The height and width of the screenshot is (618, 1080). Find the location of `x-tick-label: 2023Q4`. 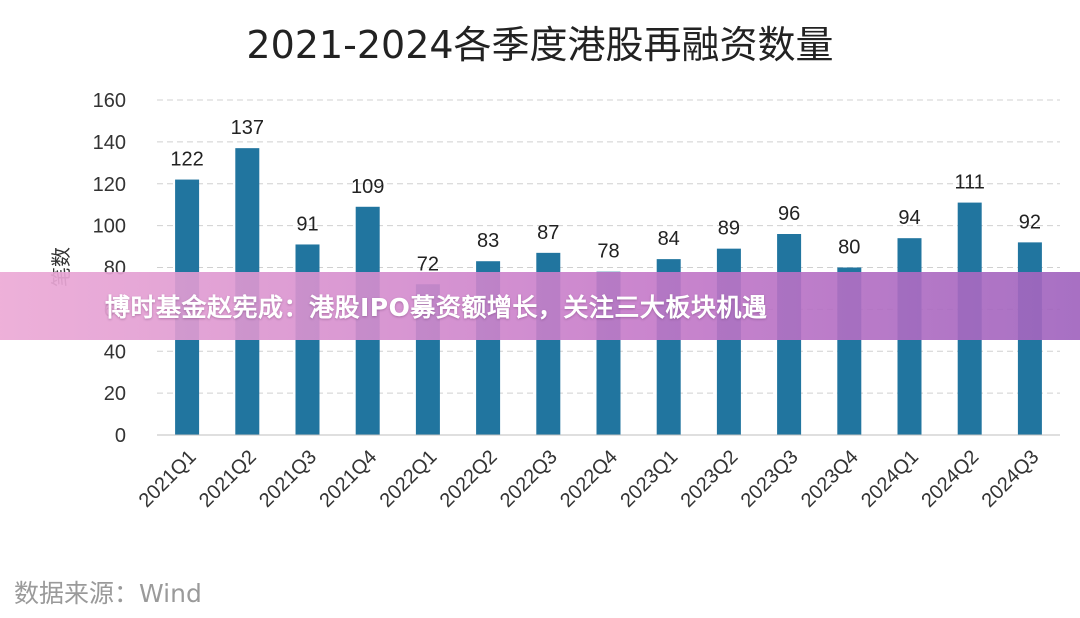

x-tick-label: 2023Q4 is located at coordinates (830, 479).